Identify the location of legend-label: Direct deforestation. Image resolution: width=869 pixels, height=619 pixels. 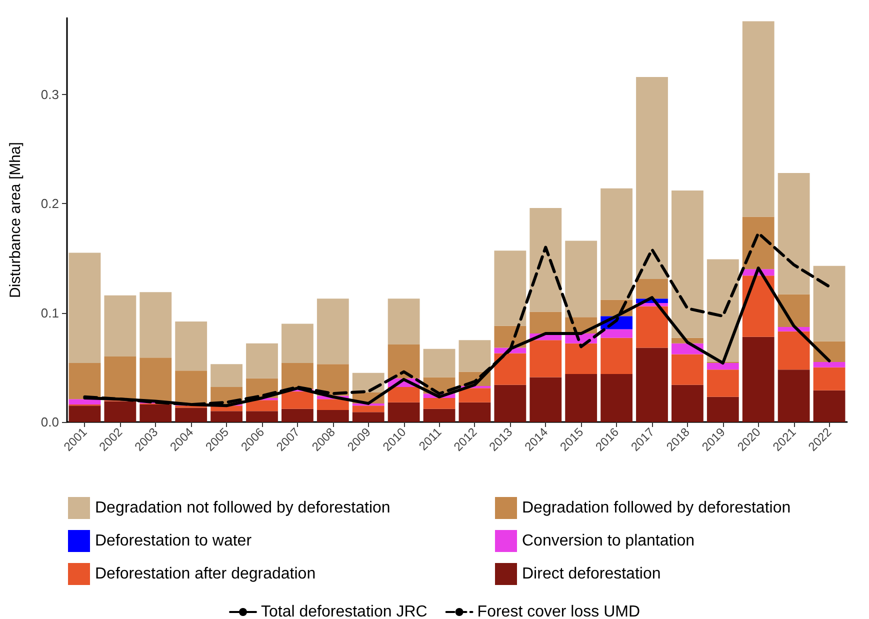
(591, 574).